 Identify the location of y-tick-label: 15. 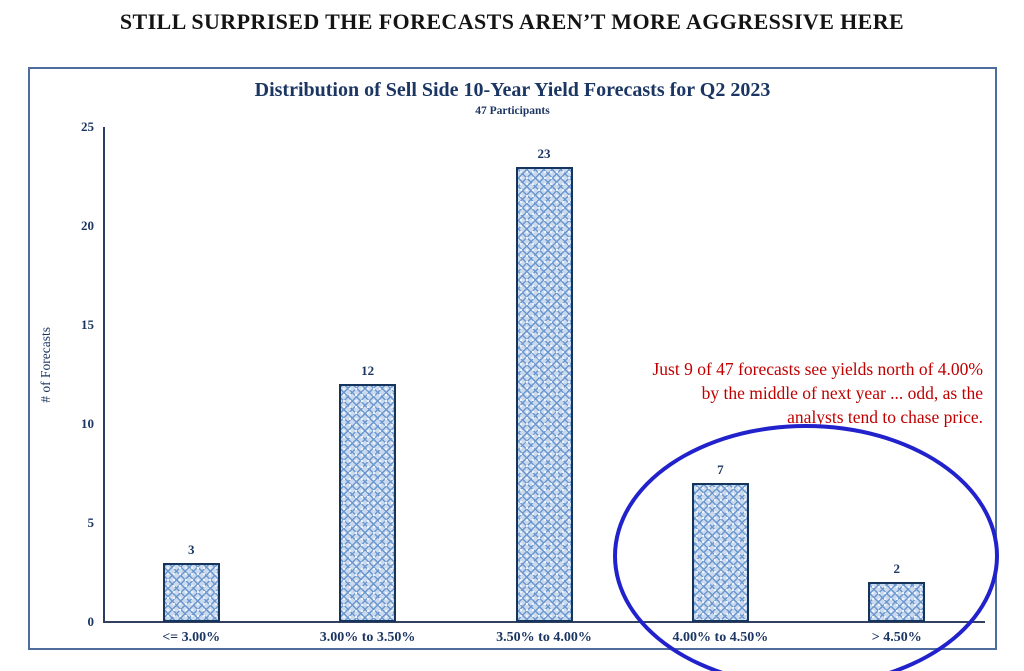
(87, 324).